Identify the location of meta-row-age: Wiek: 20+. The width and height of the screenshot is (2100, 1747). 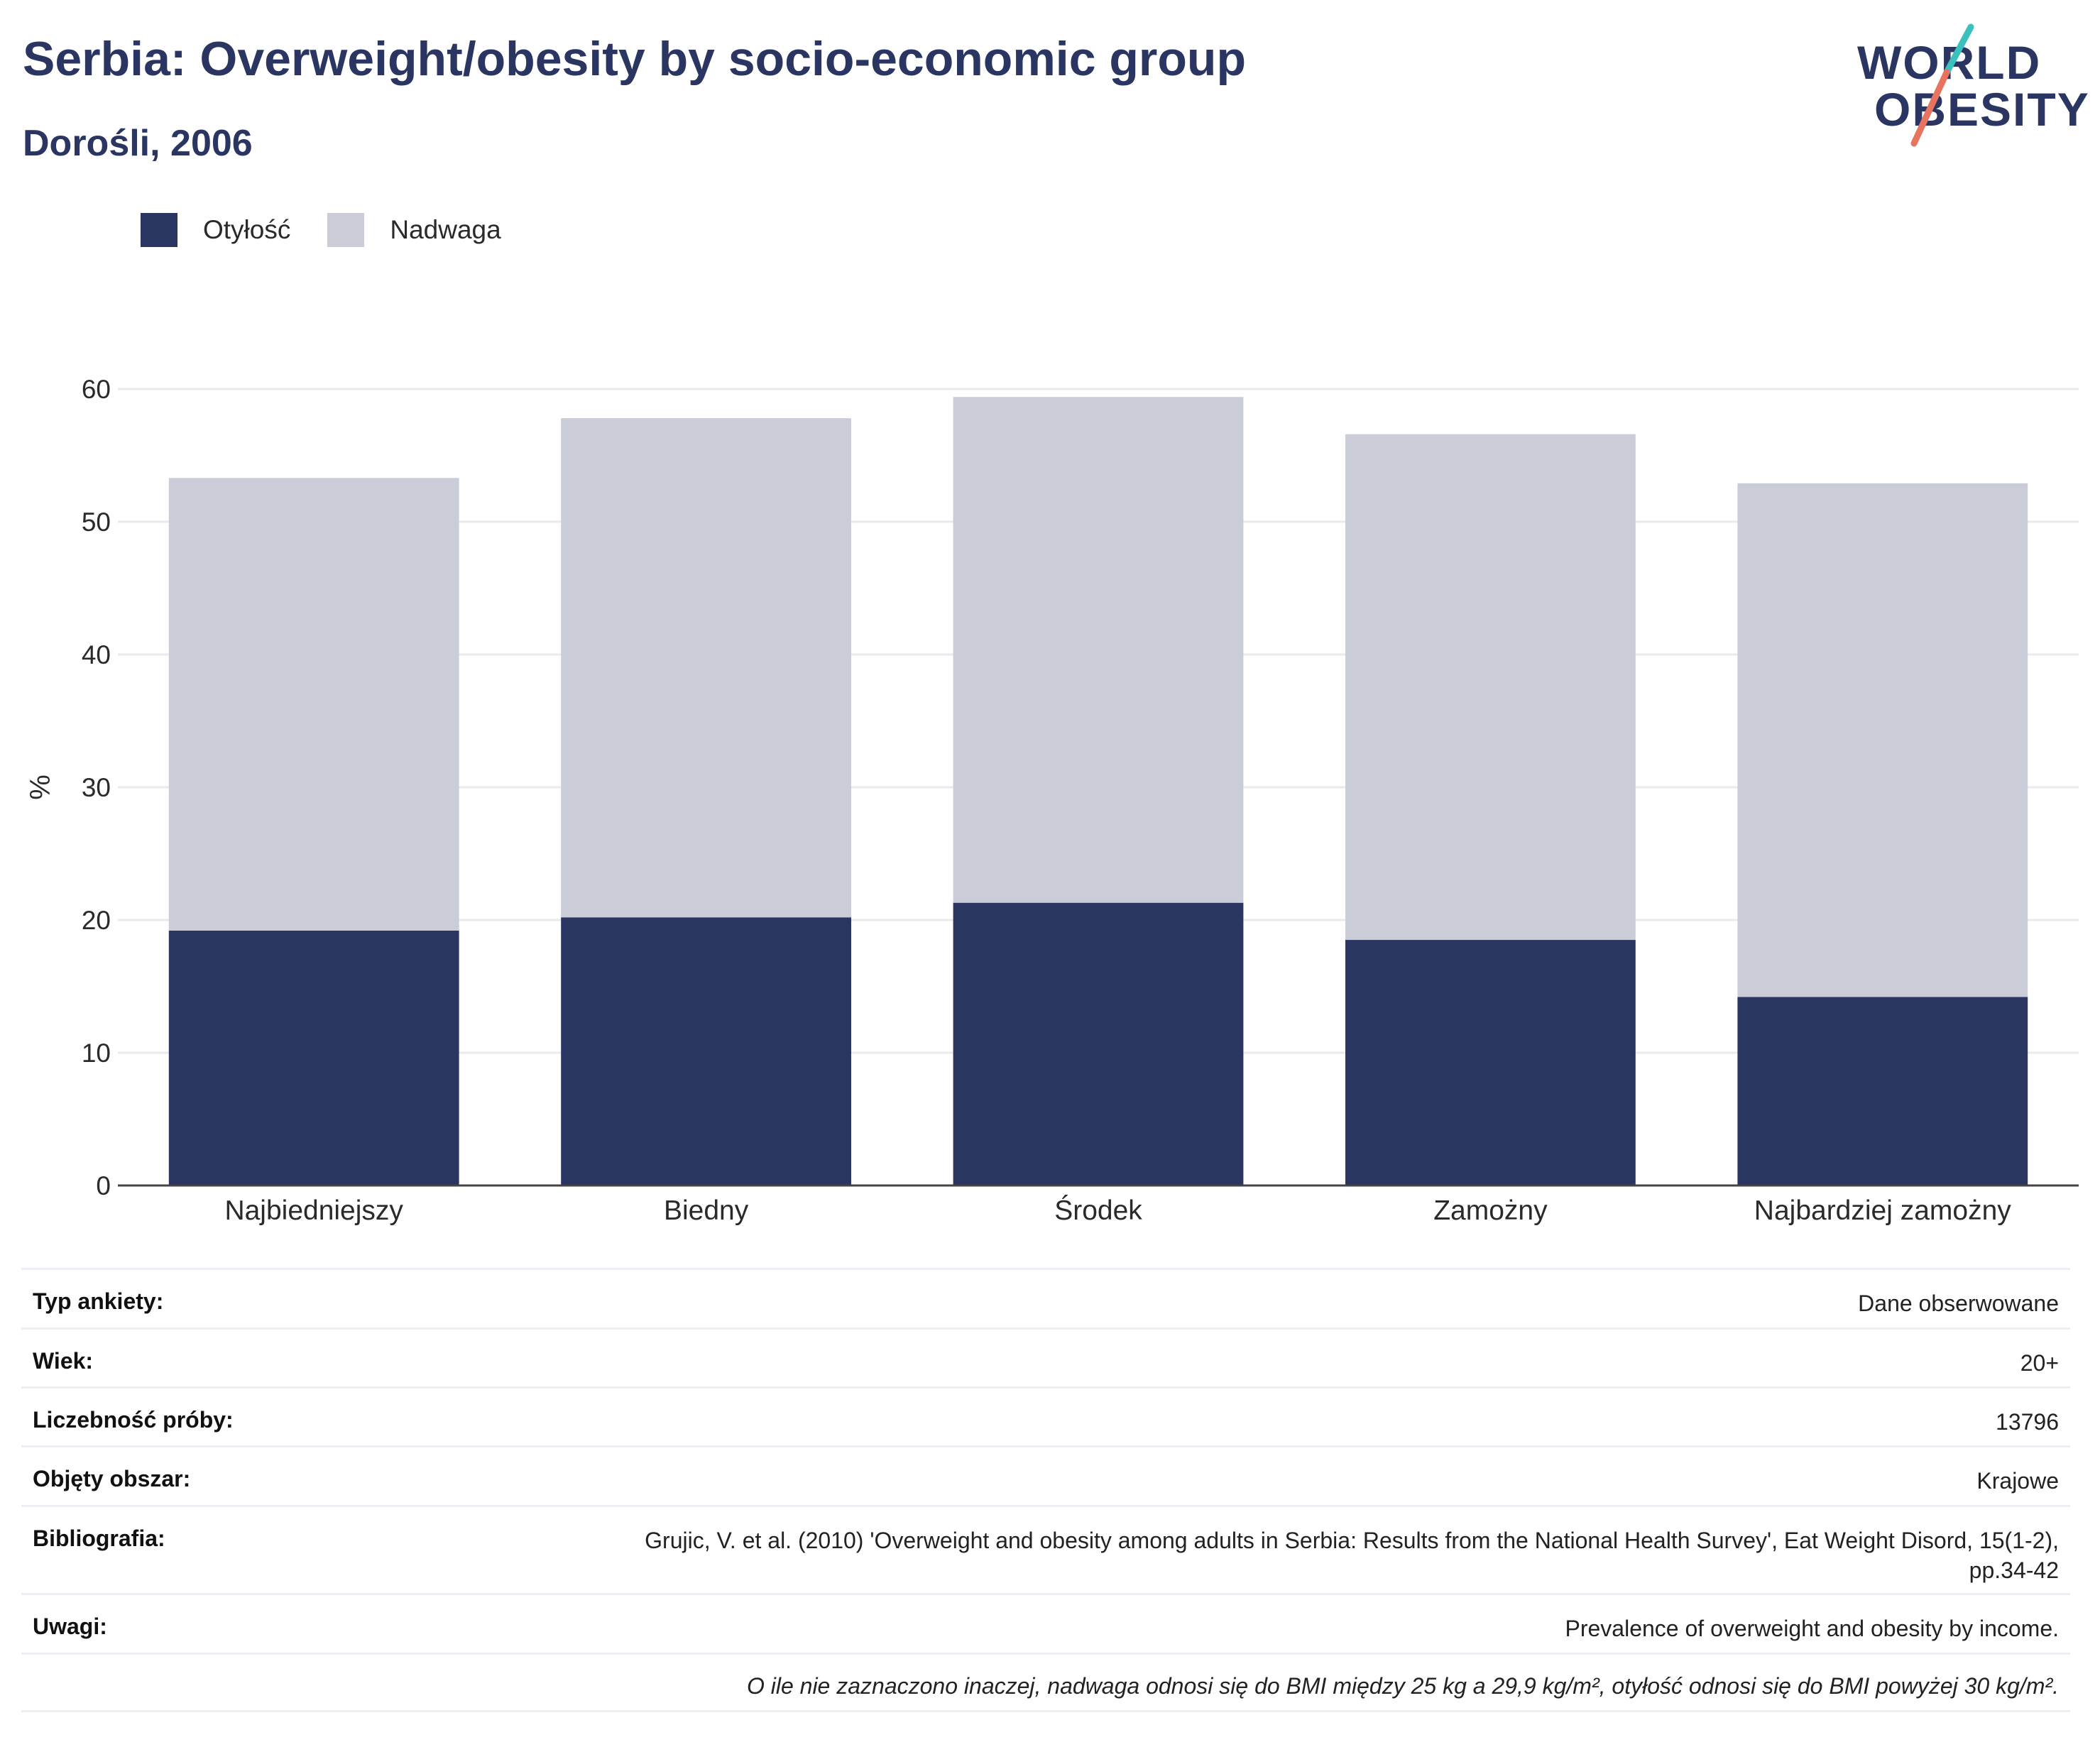
(1045, 1356).